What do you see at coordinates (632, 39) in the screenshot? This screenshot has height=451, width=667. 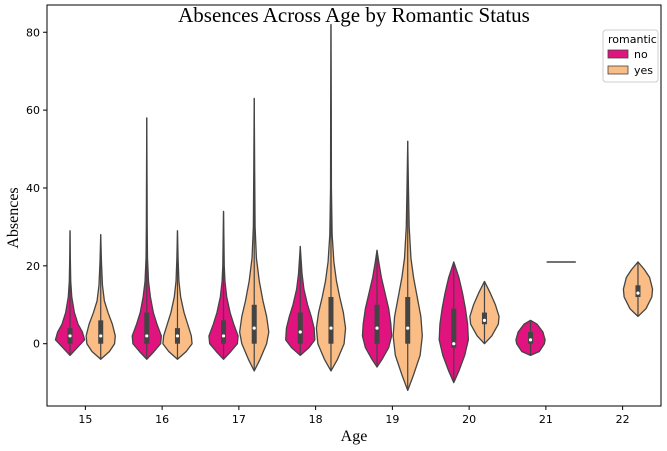 I see `legend-title: romantic` at bounding box center [632, 39].